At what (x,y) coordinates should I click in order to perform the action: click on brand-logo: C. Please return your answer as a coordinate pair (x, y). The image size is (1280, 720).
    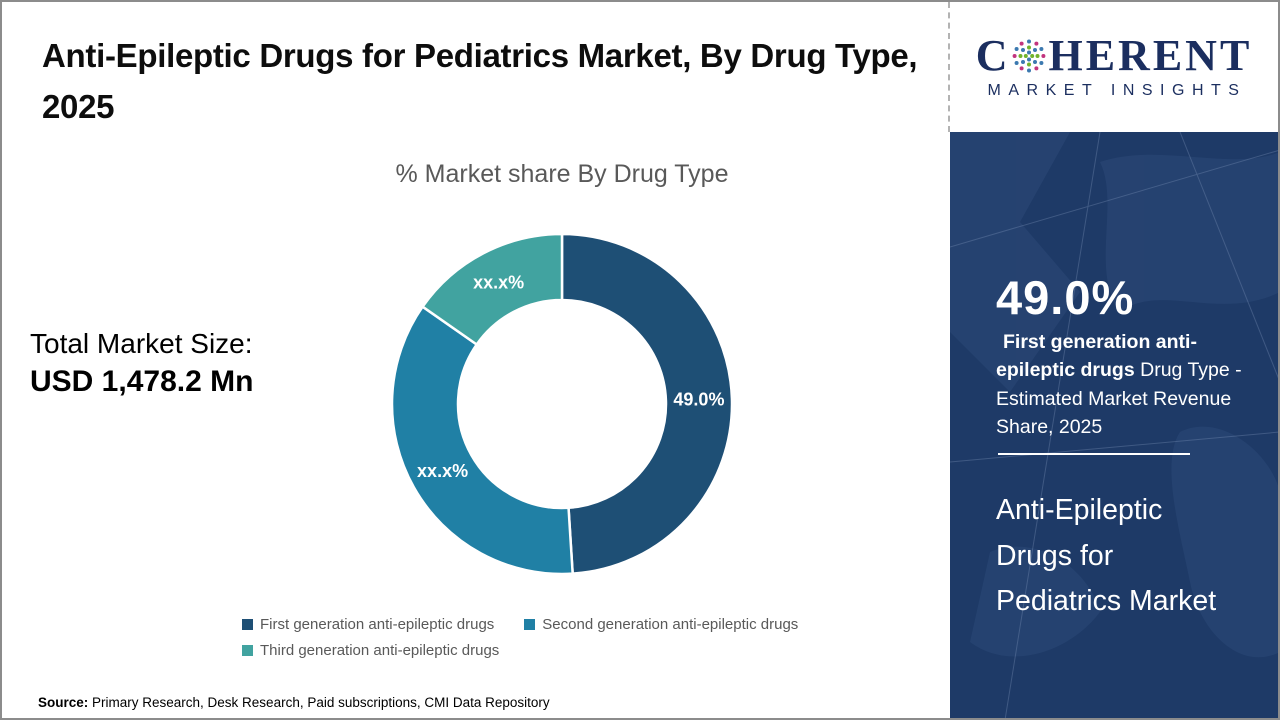
    Looking at the image, I should click on (1113, 67).